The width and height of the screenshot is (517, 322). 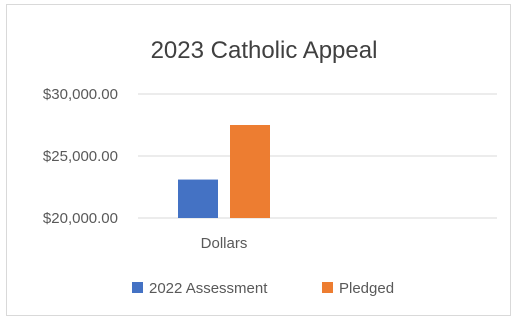 What do you see at coordinates (366, 288) in the screenshot?
I see `legend-label: Pledged` at bounding box center [366, 288].